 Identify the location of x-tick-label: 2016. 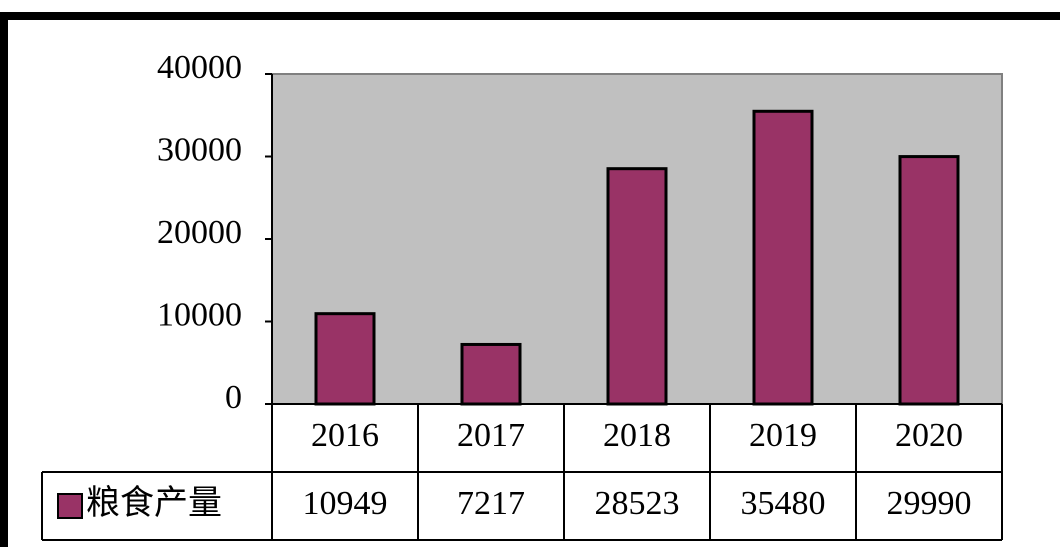
(345, 435).